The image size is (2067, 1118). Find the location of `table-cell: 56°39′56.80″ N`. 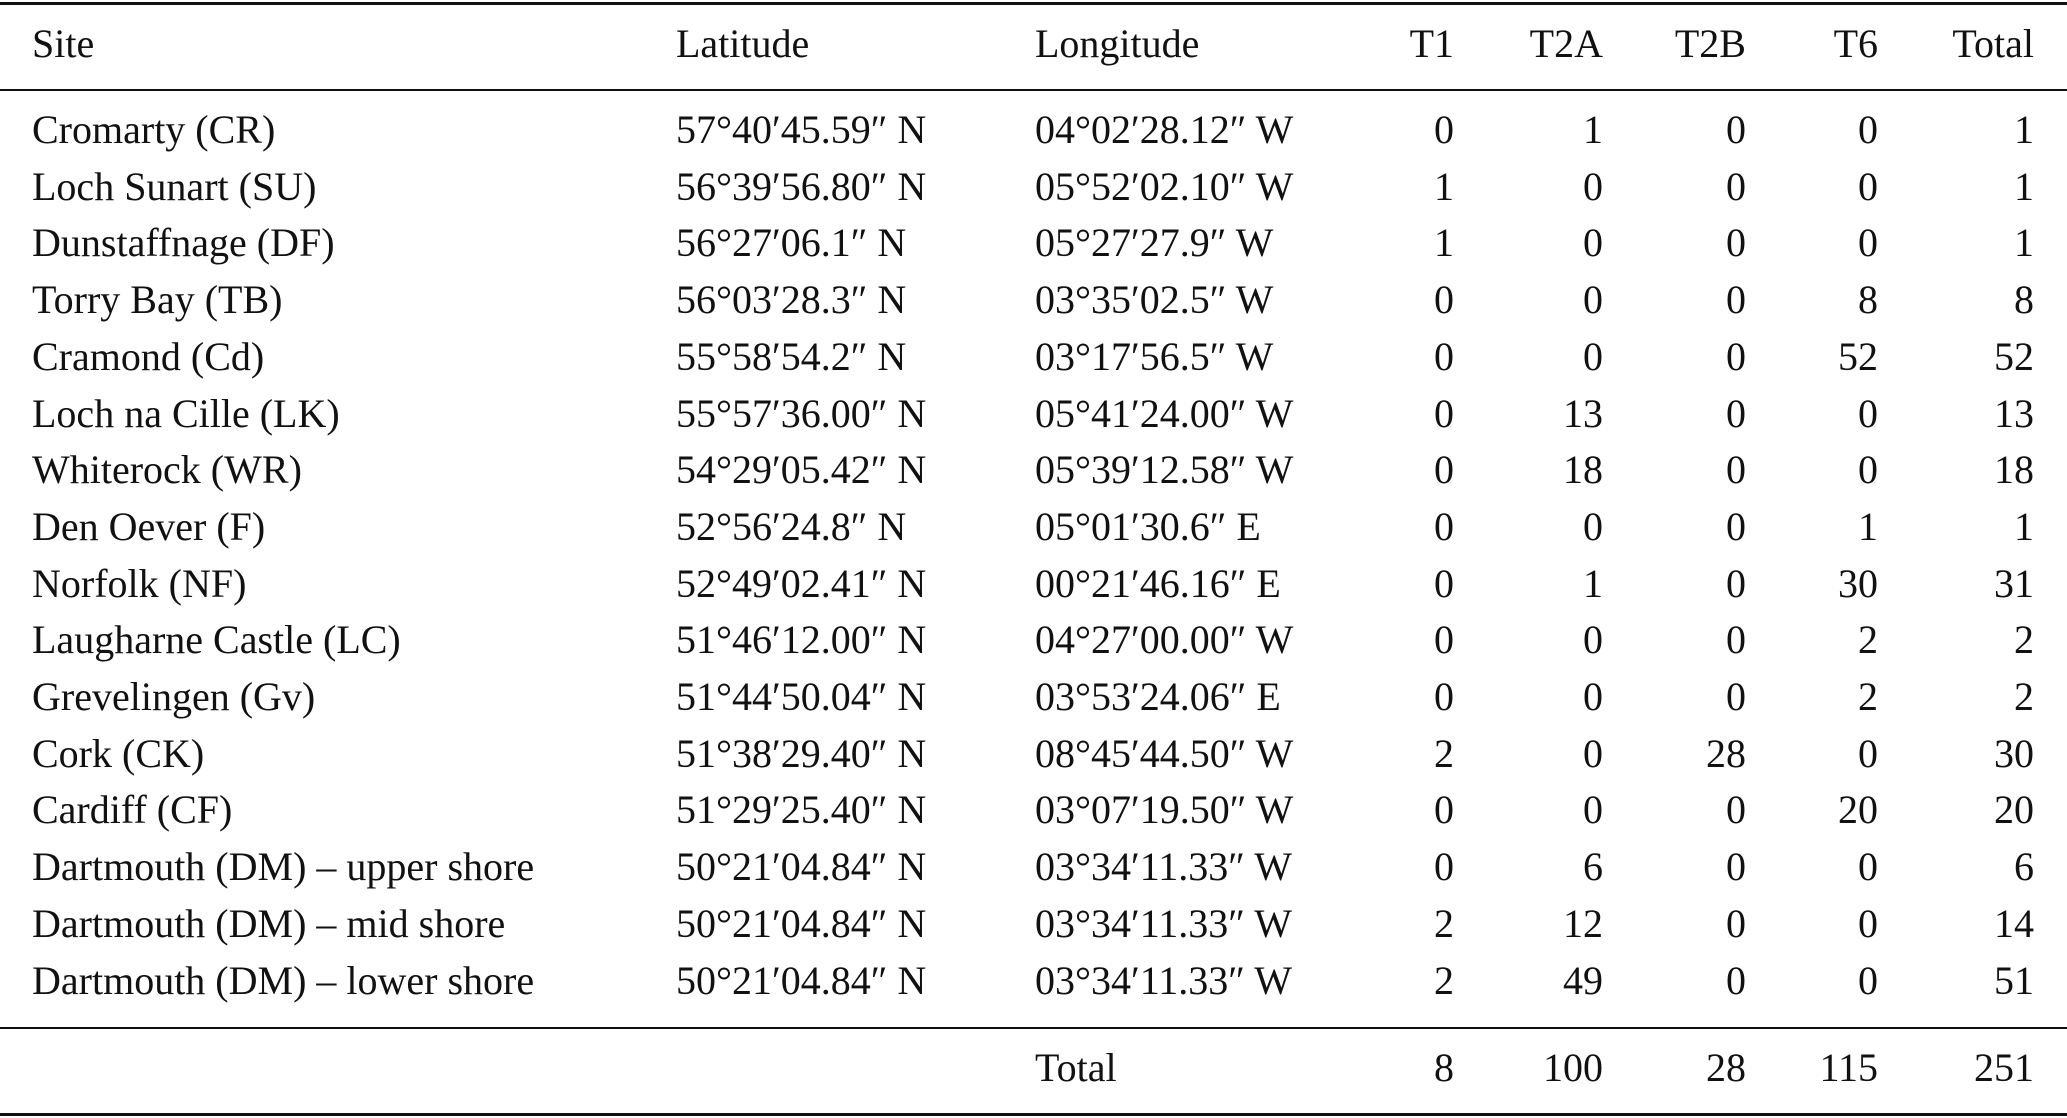

table-cell: 56°39′56.80″ N is located at coordinates (801, 186).